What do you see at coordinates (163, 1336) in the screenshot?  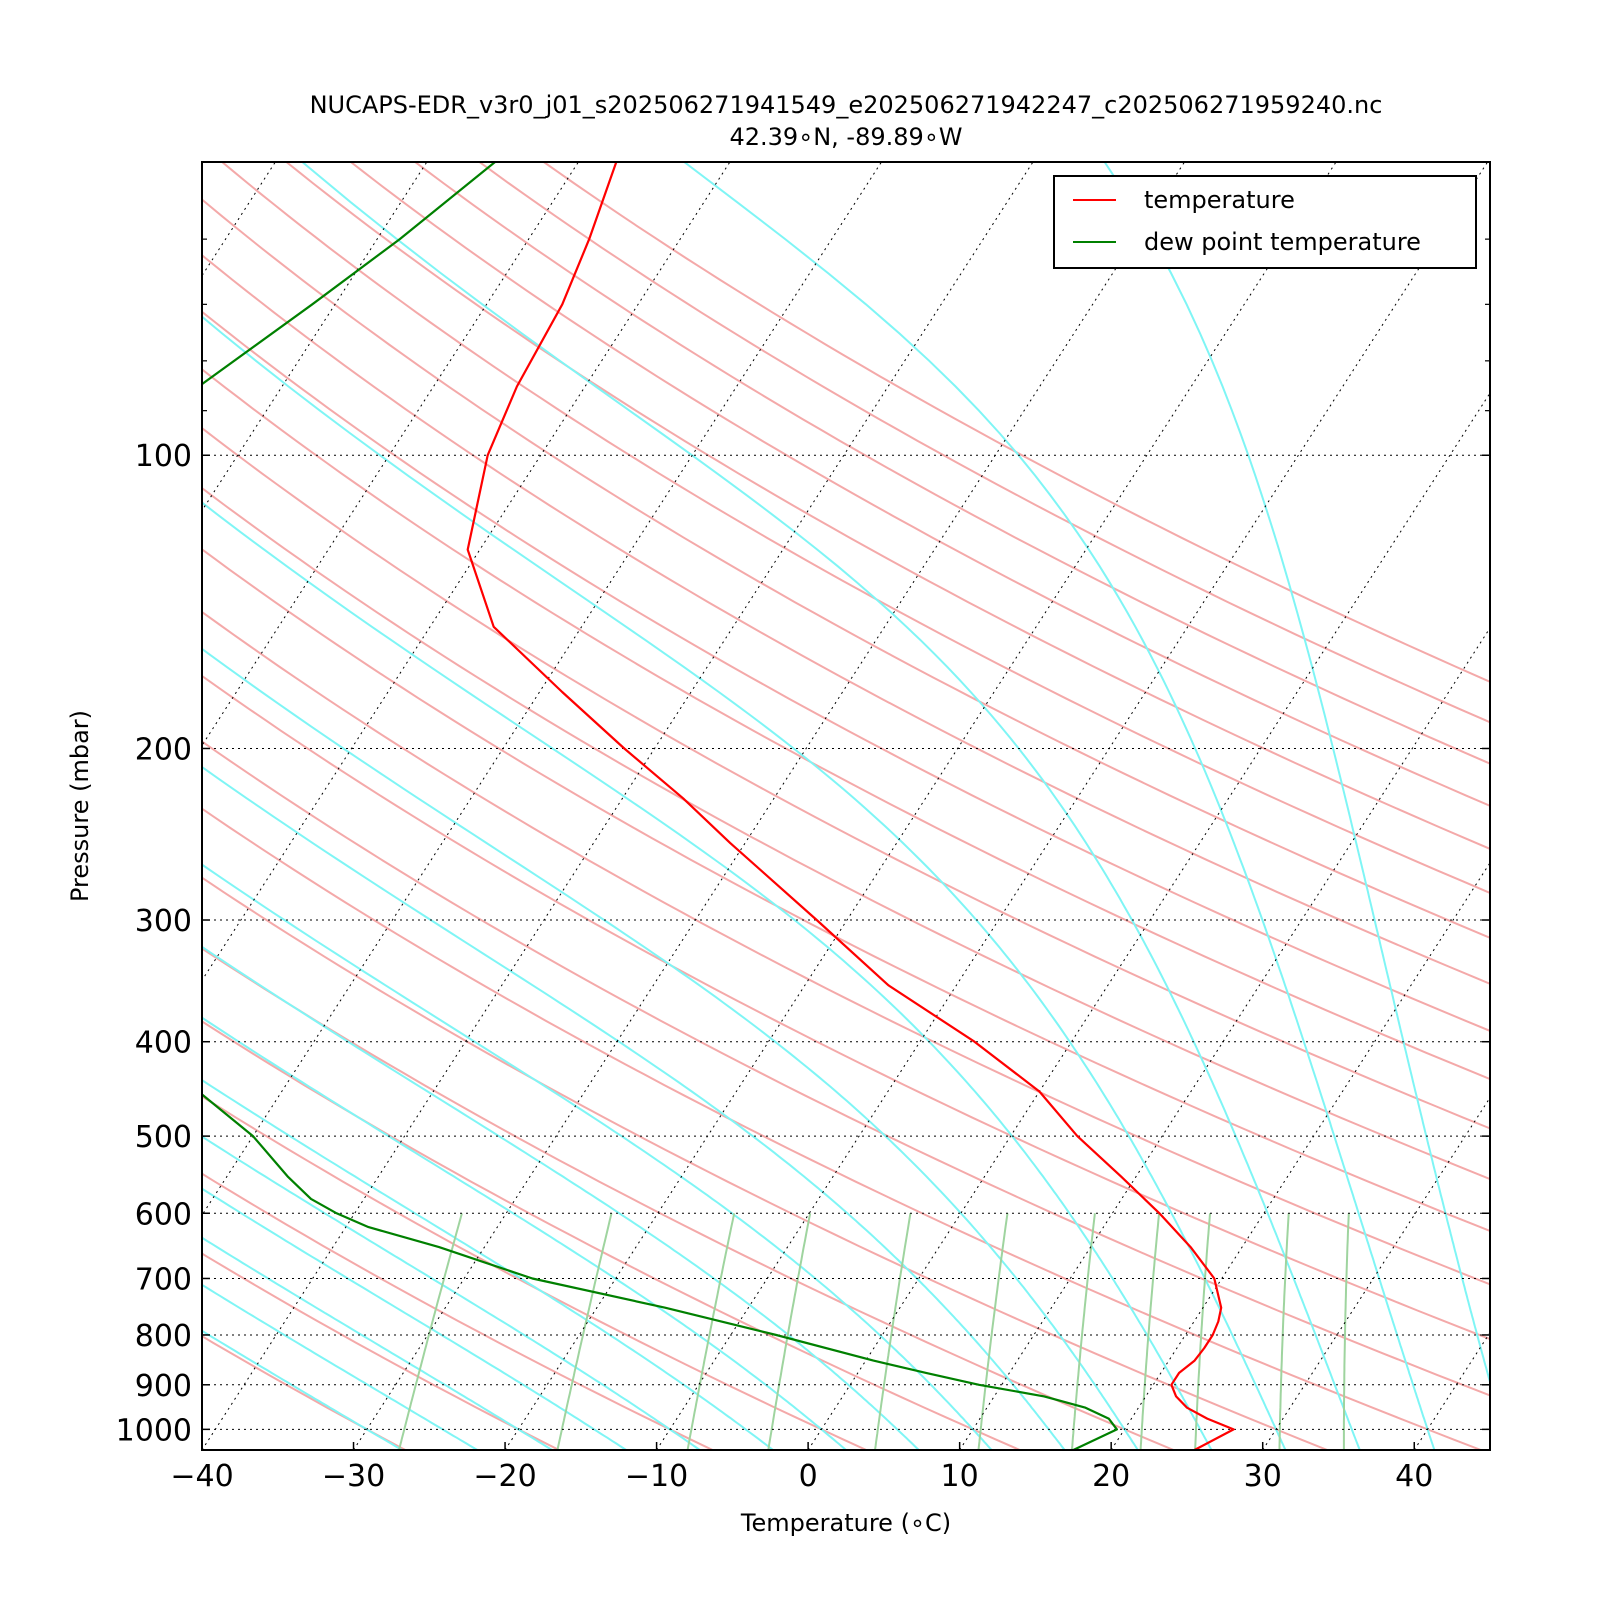 I see `y-tick-label: 800` at bounding box center [163, 1336].